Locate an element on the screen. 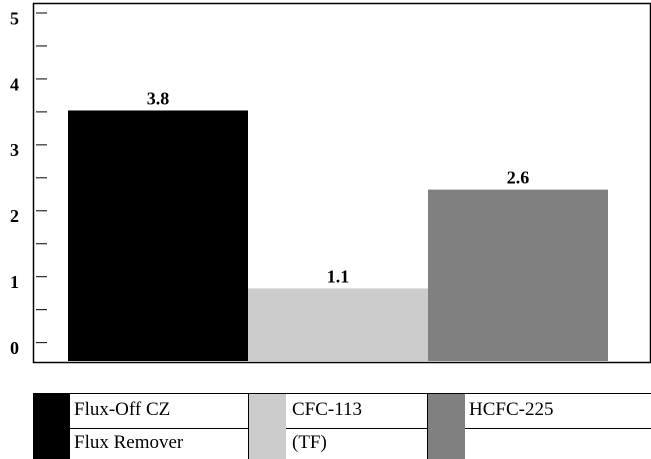  y-tick-label: 5 is located at coordinates (14, 18).